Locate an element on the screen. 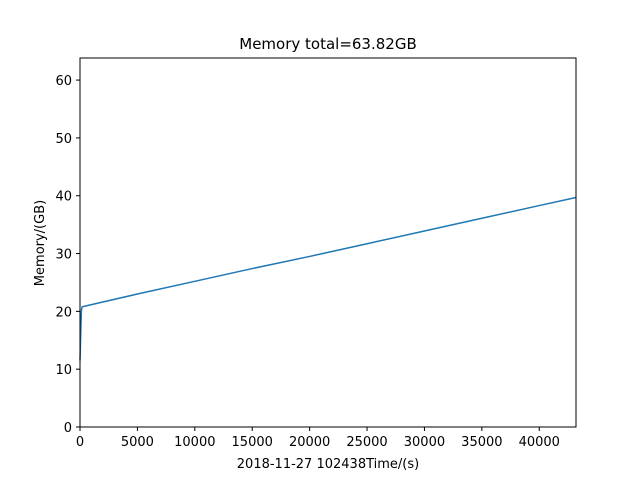 This screenshot has height=480, width=640. x-tick-label-20000: 20000 is located at coordinates (309, 442).